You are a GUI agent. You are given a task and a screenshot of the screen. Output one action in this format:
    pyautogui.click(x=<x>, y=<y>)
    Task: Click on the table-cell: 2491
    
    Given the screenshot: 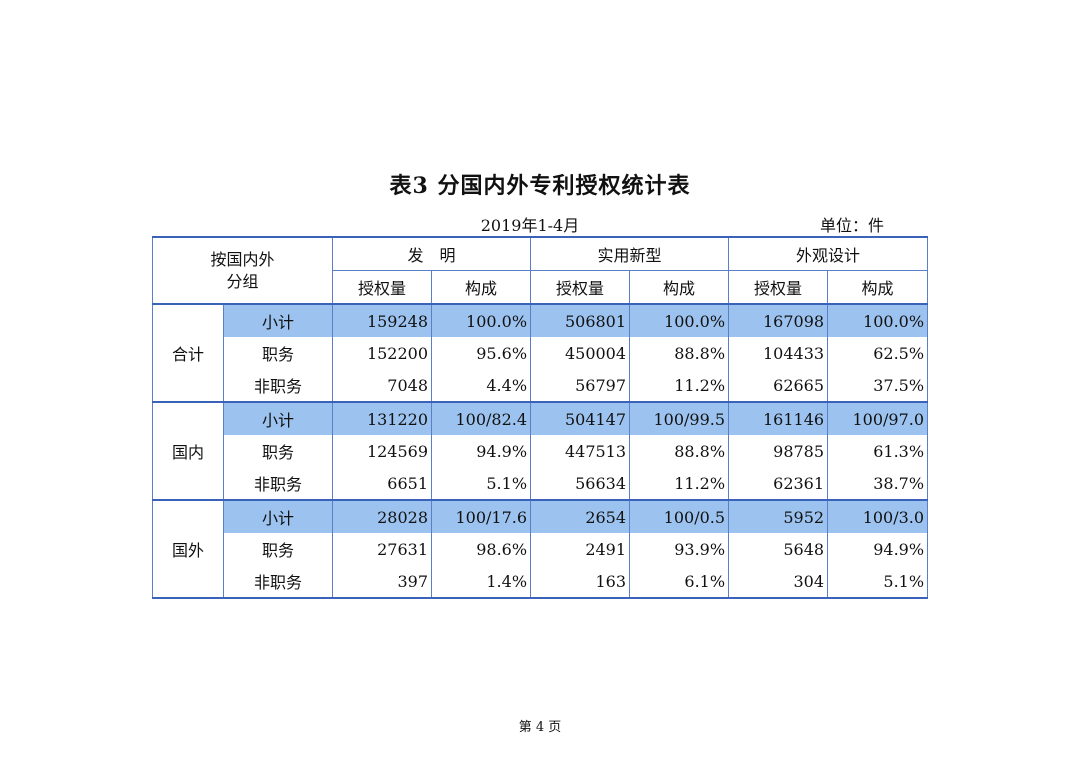 What is the action you would take?
    pyautogui.click(x=580, y=549)
    